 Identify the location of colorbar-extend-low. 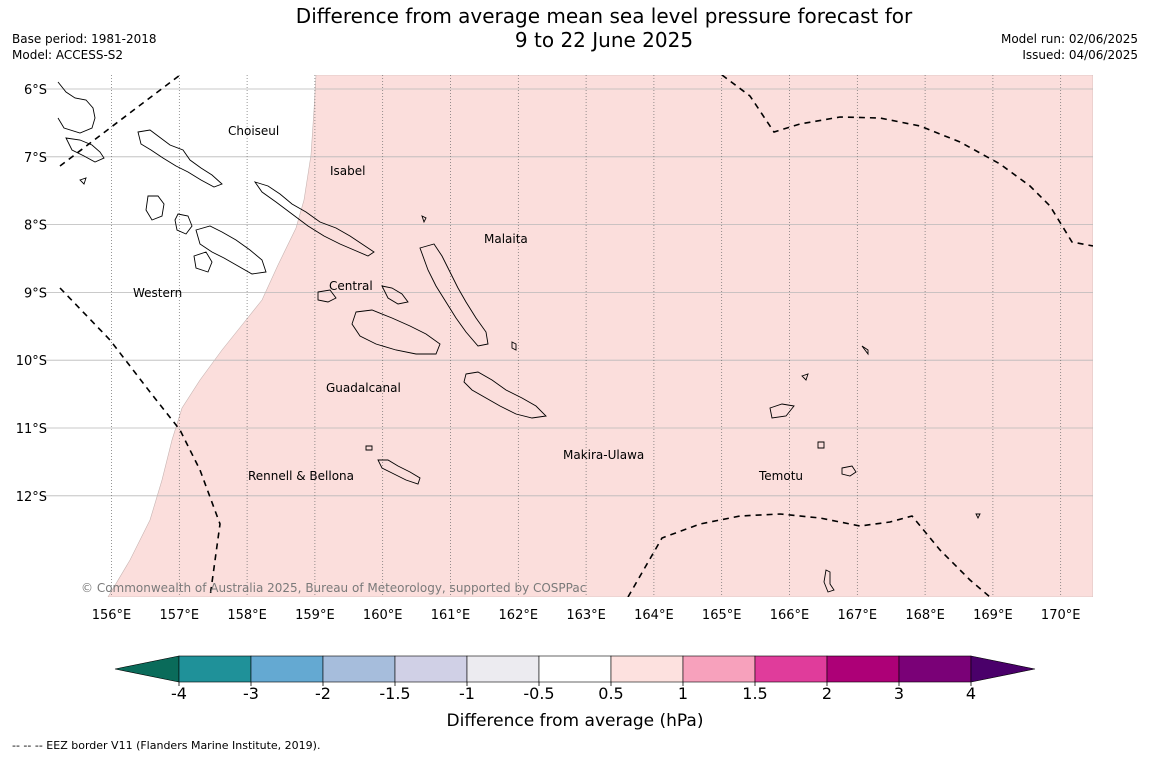
(147, 669).